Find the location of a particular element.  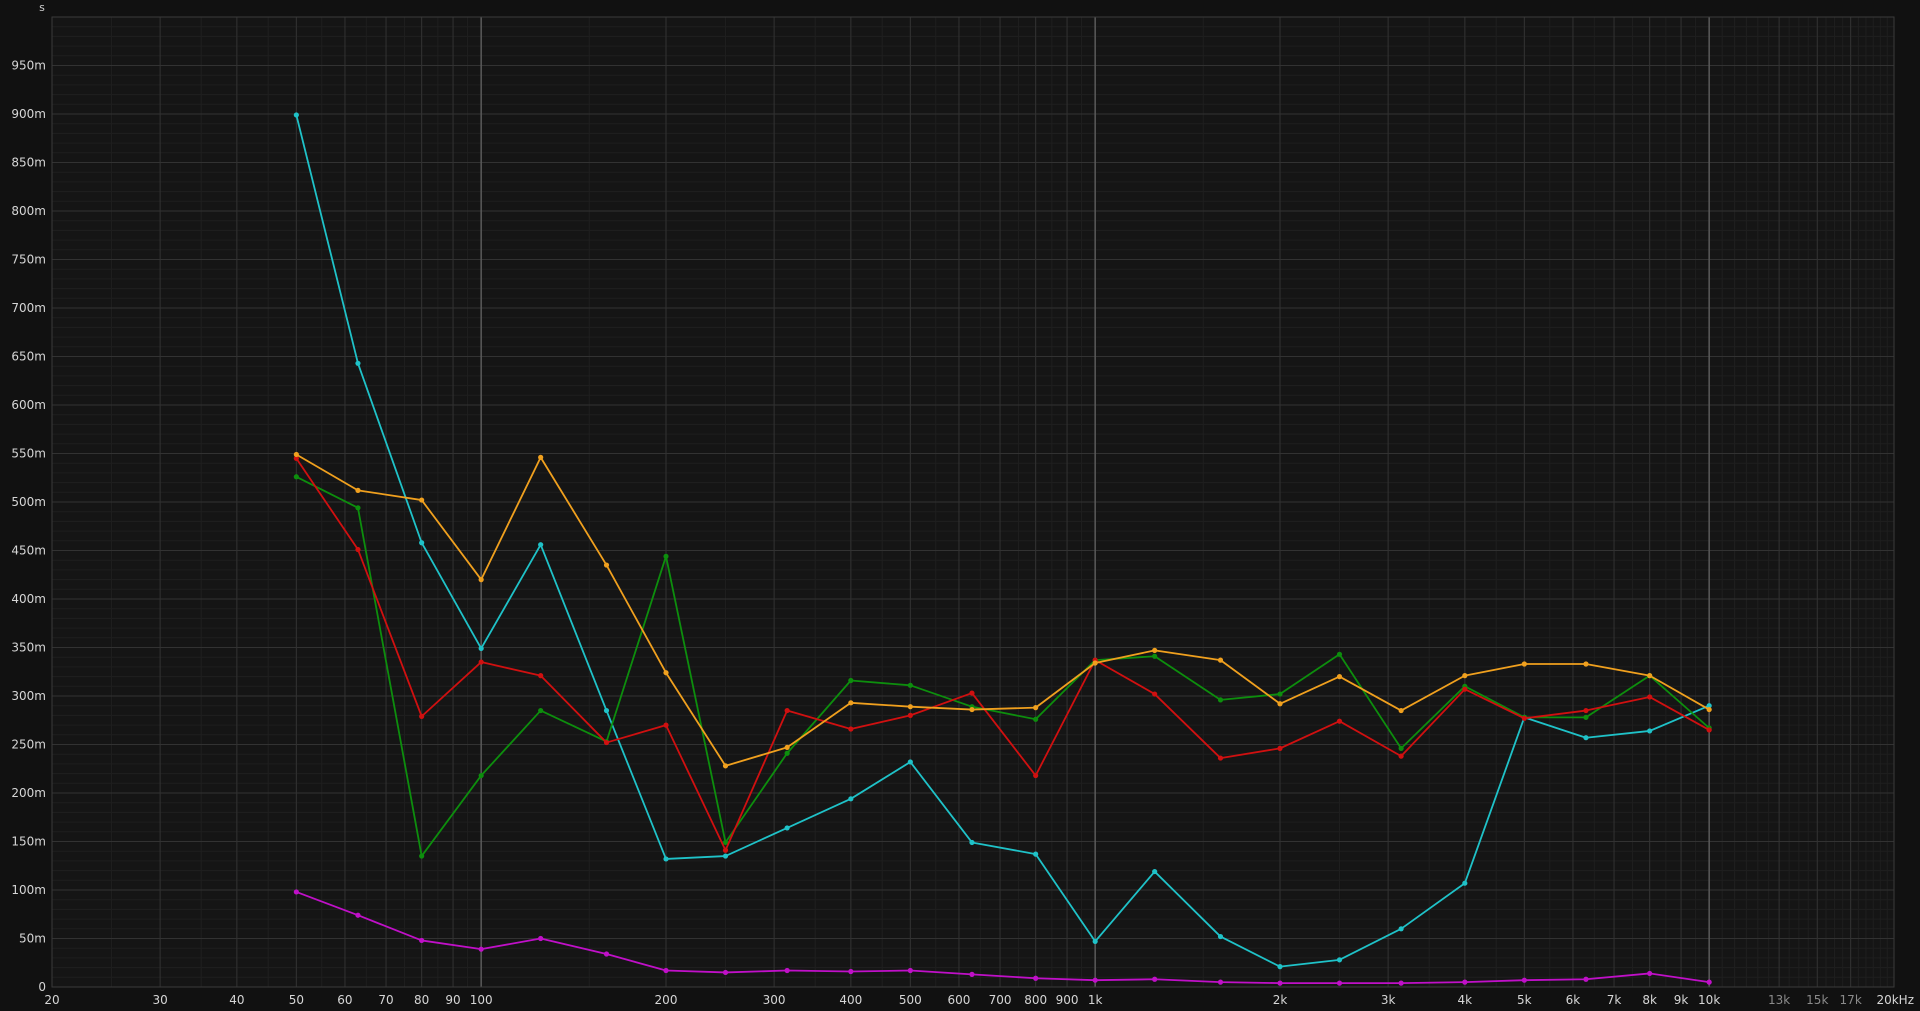

y-tick-label: 150m is located at coordinates (28, 842).